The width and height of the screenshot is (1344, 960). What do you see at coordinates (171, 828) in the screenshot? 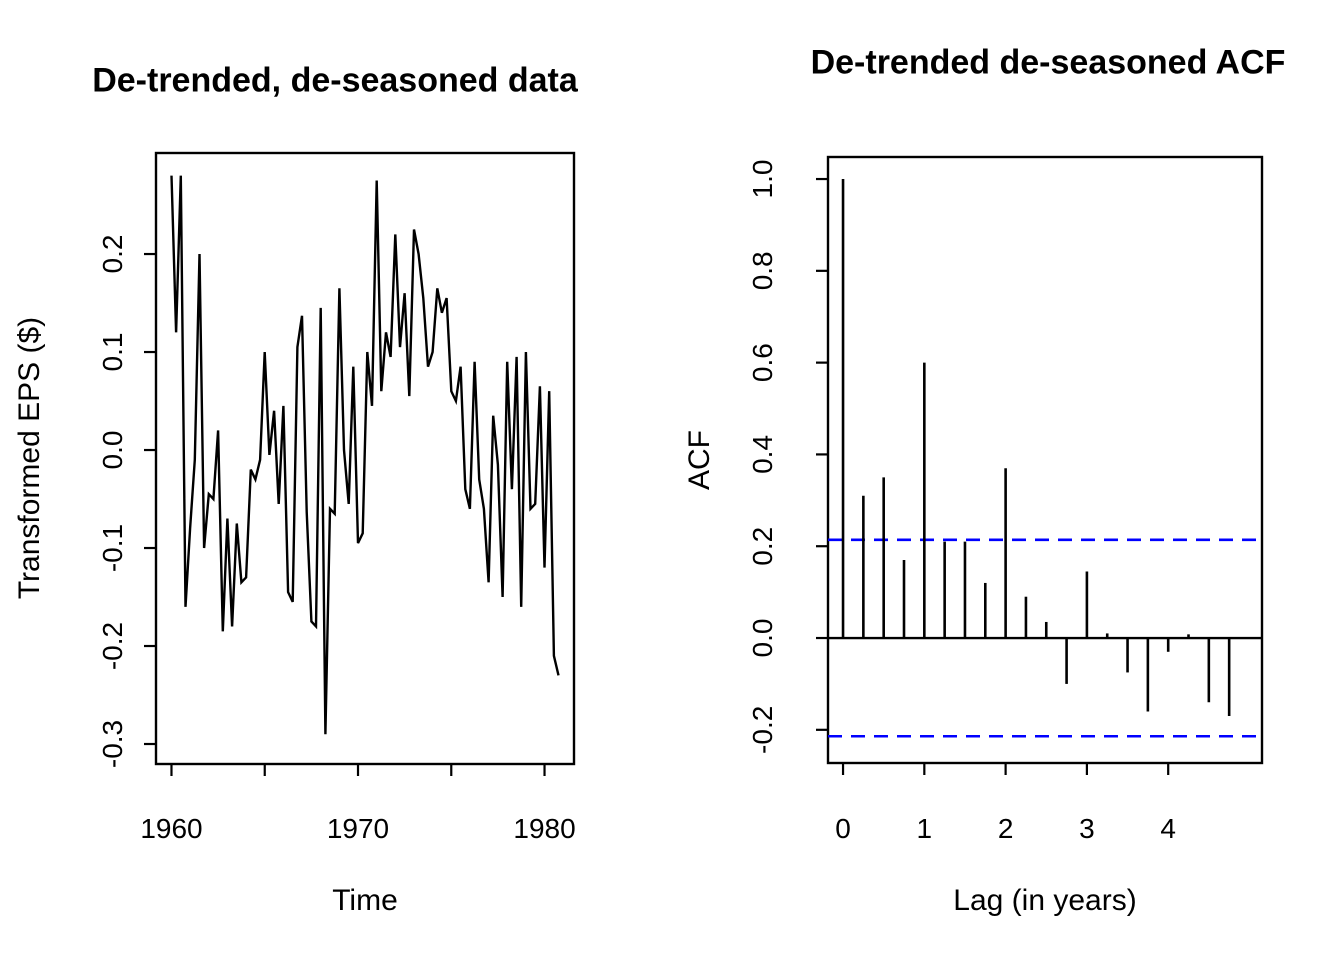
I see `x-tick-label: 1960` at bounding box center [171, 828].